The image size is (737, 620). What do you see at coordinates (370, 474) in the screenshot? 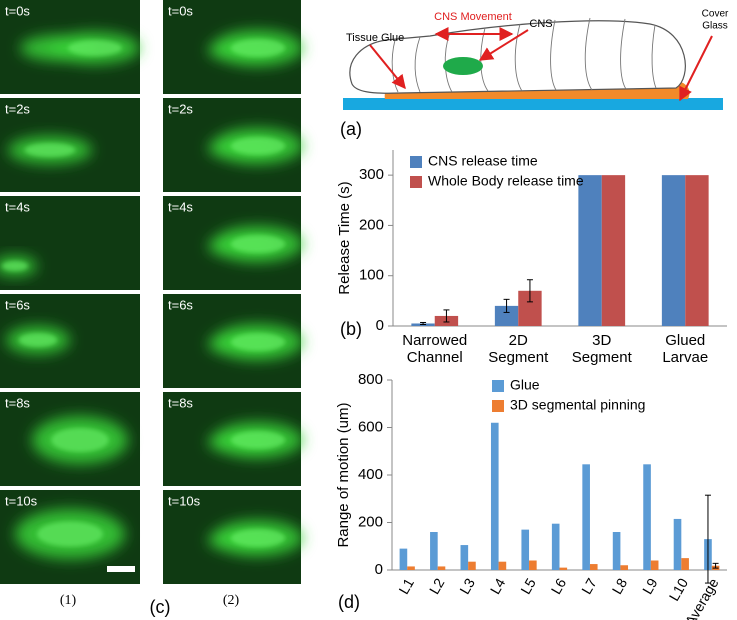
I see `y-tick-label: 400` at bounding box center [370, 474].